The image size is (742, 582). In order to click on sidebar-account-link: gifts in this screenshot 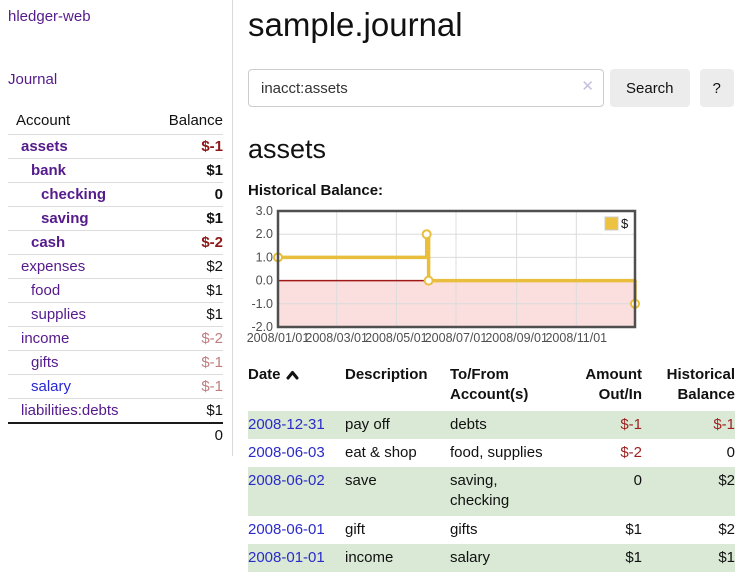, I will do `click(45, 362)`.